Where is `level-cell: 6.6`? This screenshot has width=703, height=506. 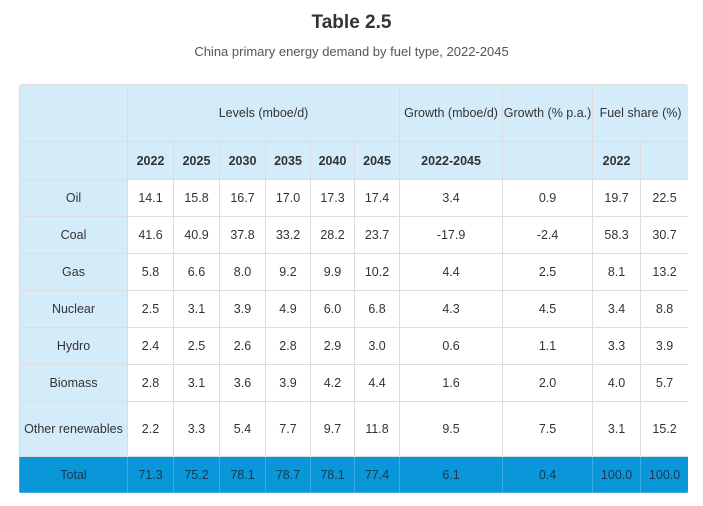
level-cell: 6.6 is located at coordinates (196, 272).